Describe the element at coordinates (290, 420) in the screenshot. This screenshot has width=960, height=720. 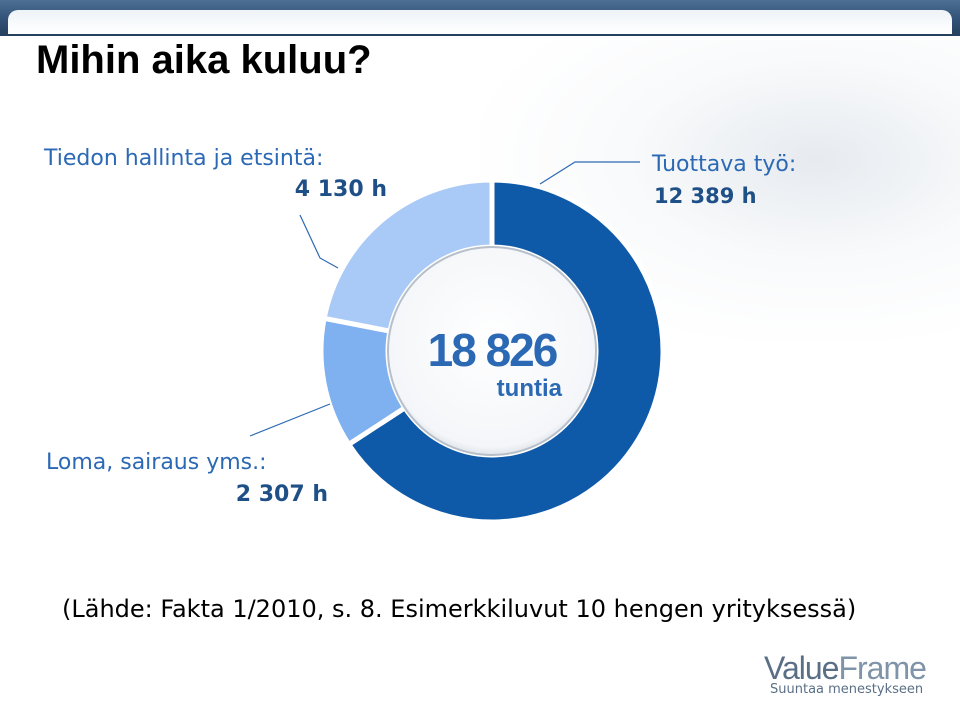
I see `leader-line-leave` at that location.